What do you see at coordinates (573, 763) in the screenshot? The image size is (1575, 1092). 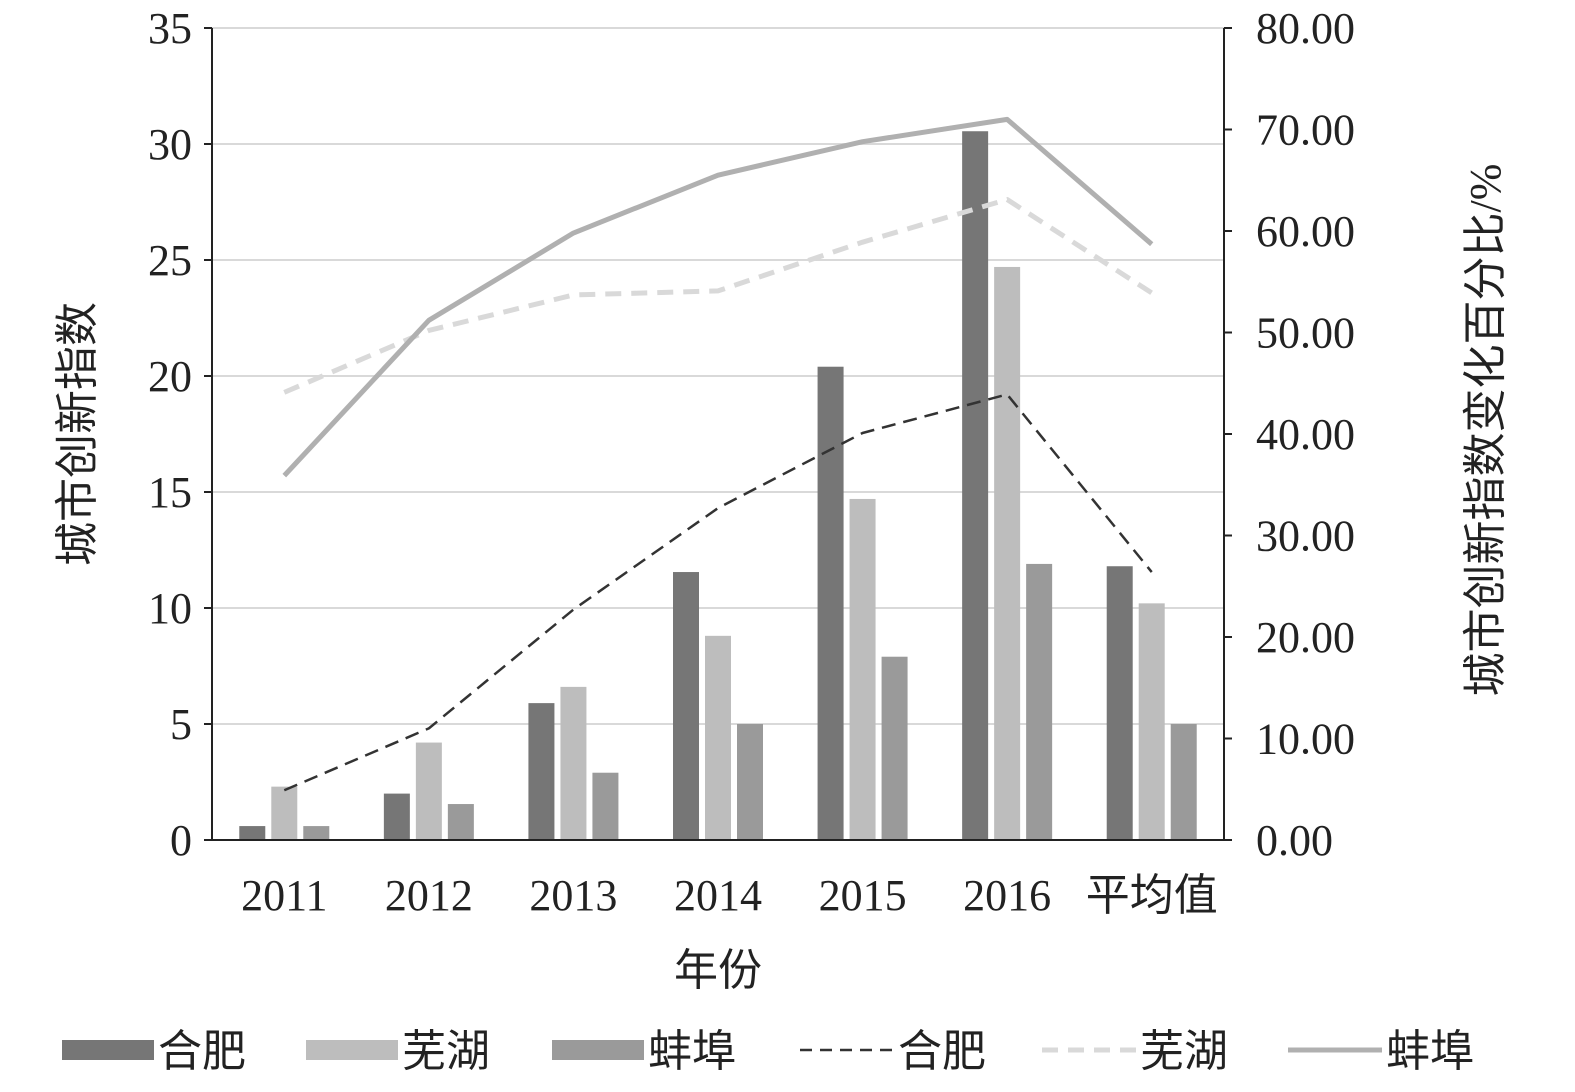 I see `bar-芜湖-2013` at bounding box center [573, 763].